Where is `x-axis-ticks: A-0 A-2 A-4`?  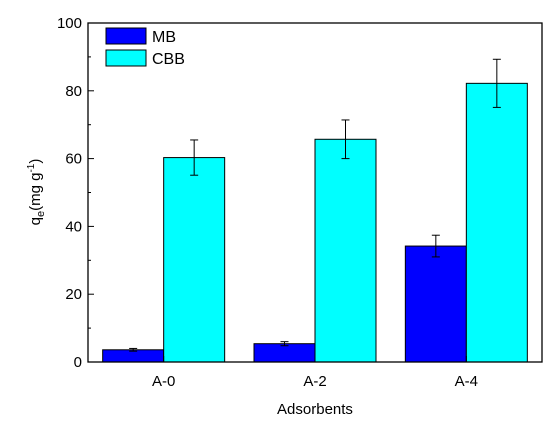 x-axis-ticks: A-0 A-2 A-4 is located at coordinates (315, 373).